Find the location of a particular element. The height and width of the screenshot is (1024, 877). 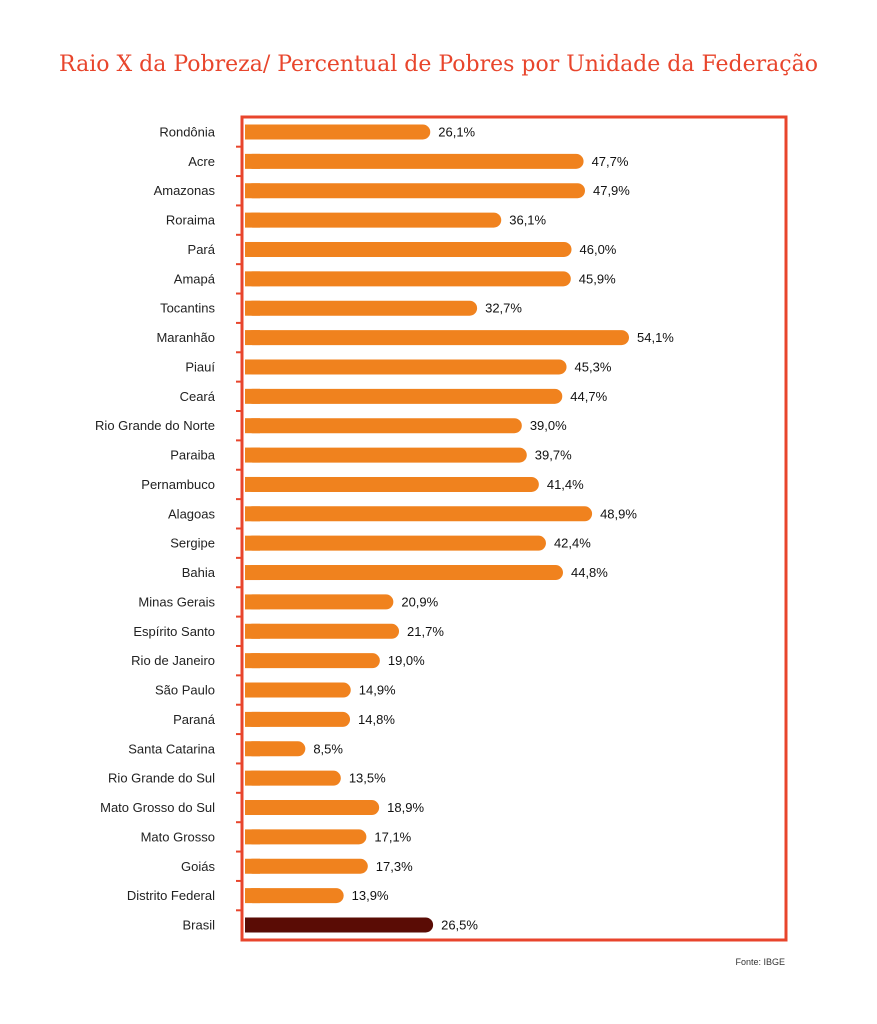

category-label: Mato Grosso is located at coordinates (178, 836).